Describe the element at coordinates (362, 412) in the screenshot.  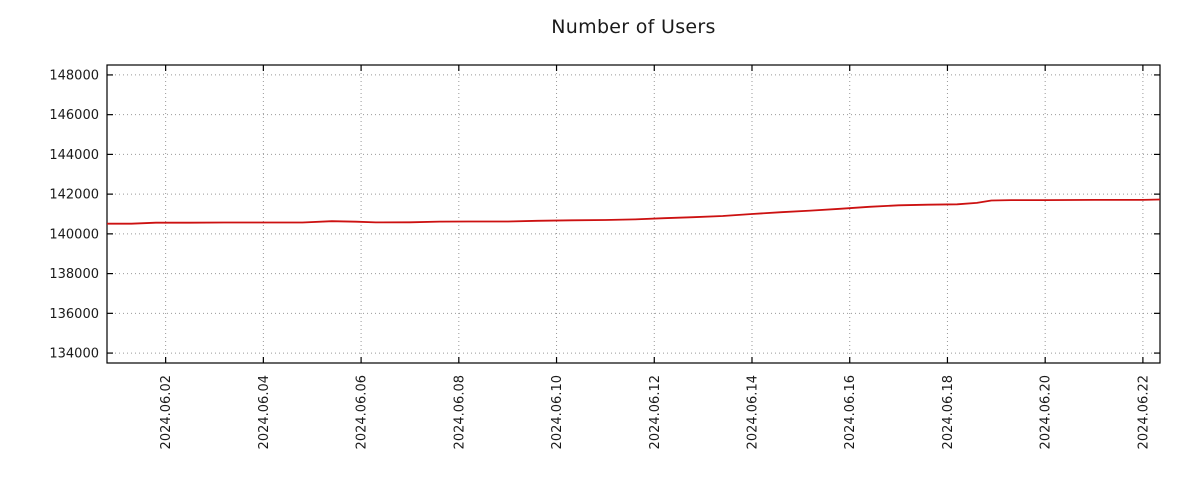
I see `x-tick-label: 2024.06.06` at that location.